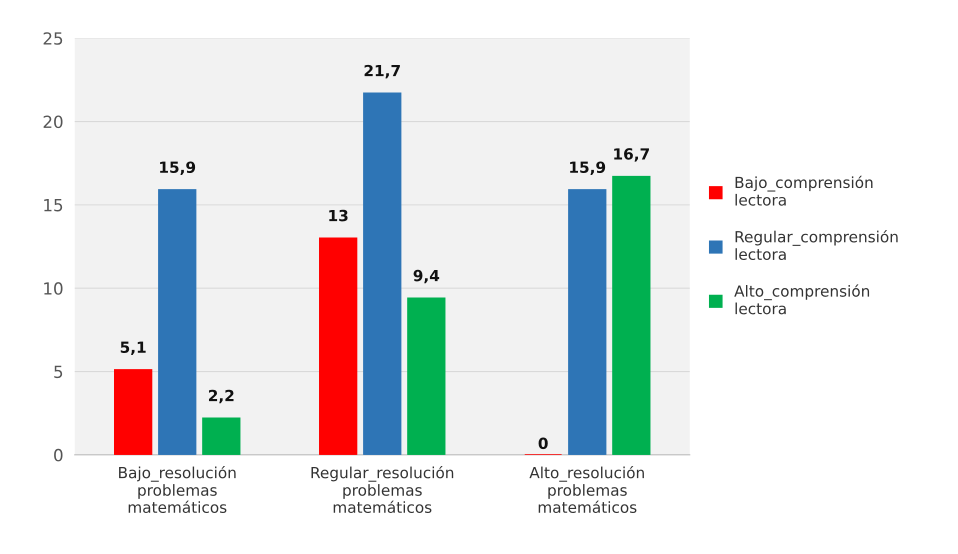 This screenshot has width=958, height=554. Describe the element at coordinates (543, 444) in the screenshot. I see `data-label: 0` at that location.